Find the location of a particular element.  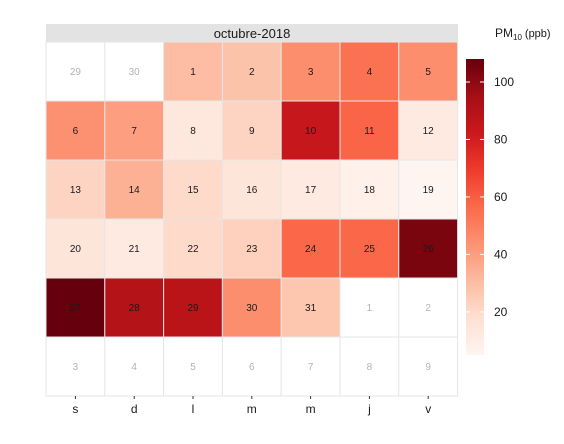

day-label: 17 is located at coordinates (311, 190).